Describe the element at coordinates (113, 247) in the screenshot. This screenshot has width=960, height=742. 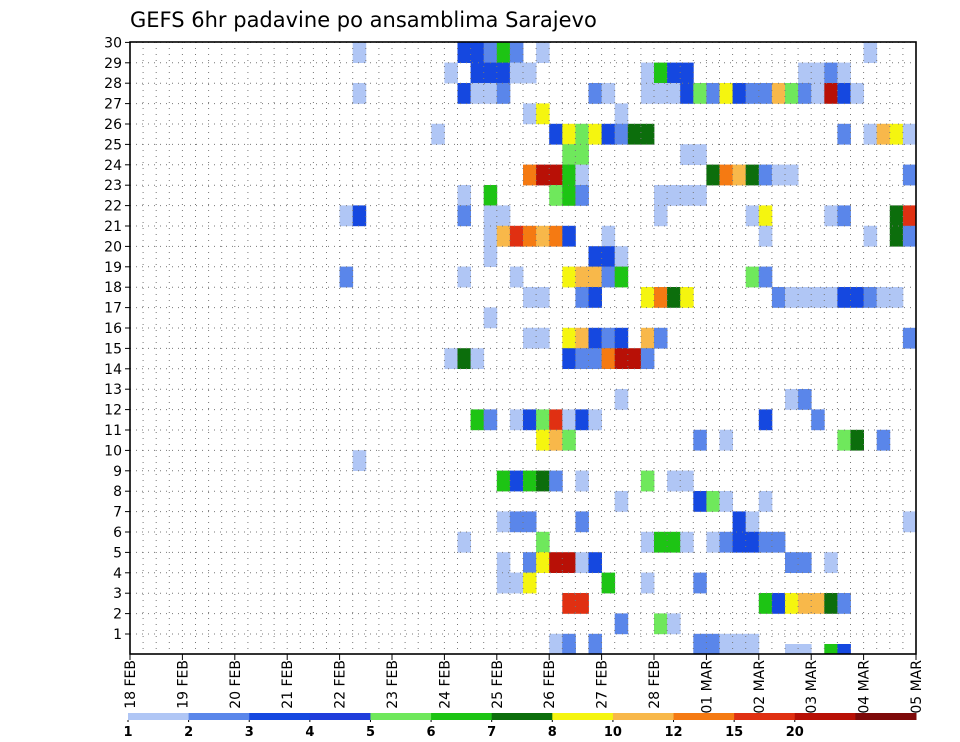
I see `y-tick-label: 20` at that location.